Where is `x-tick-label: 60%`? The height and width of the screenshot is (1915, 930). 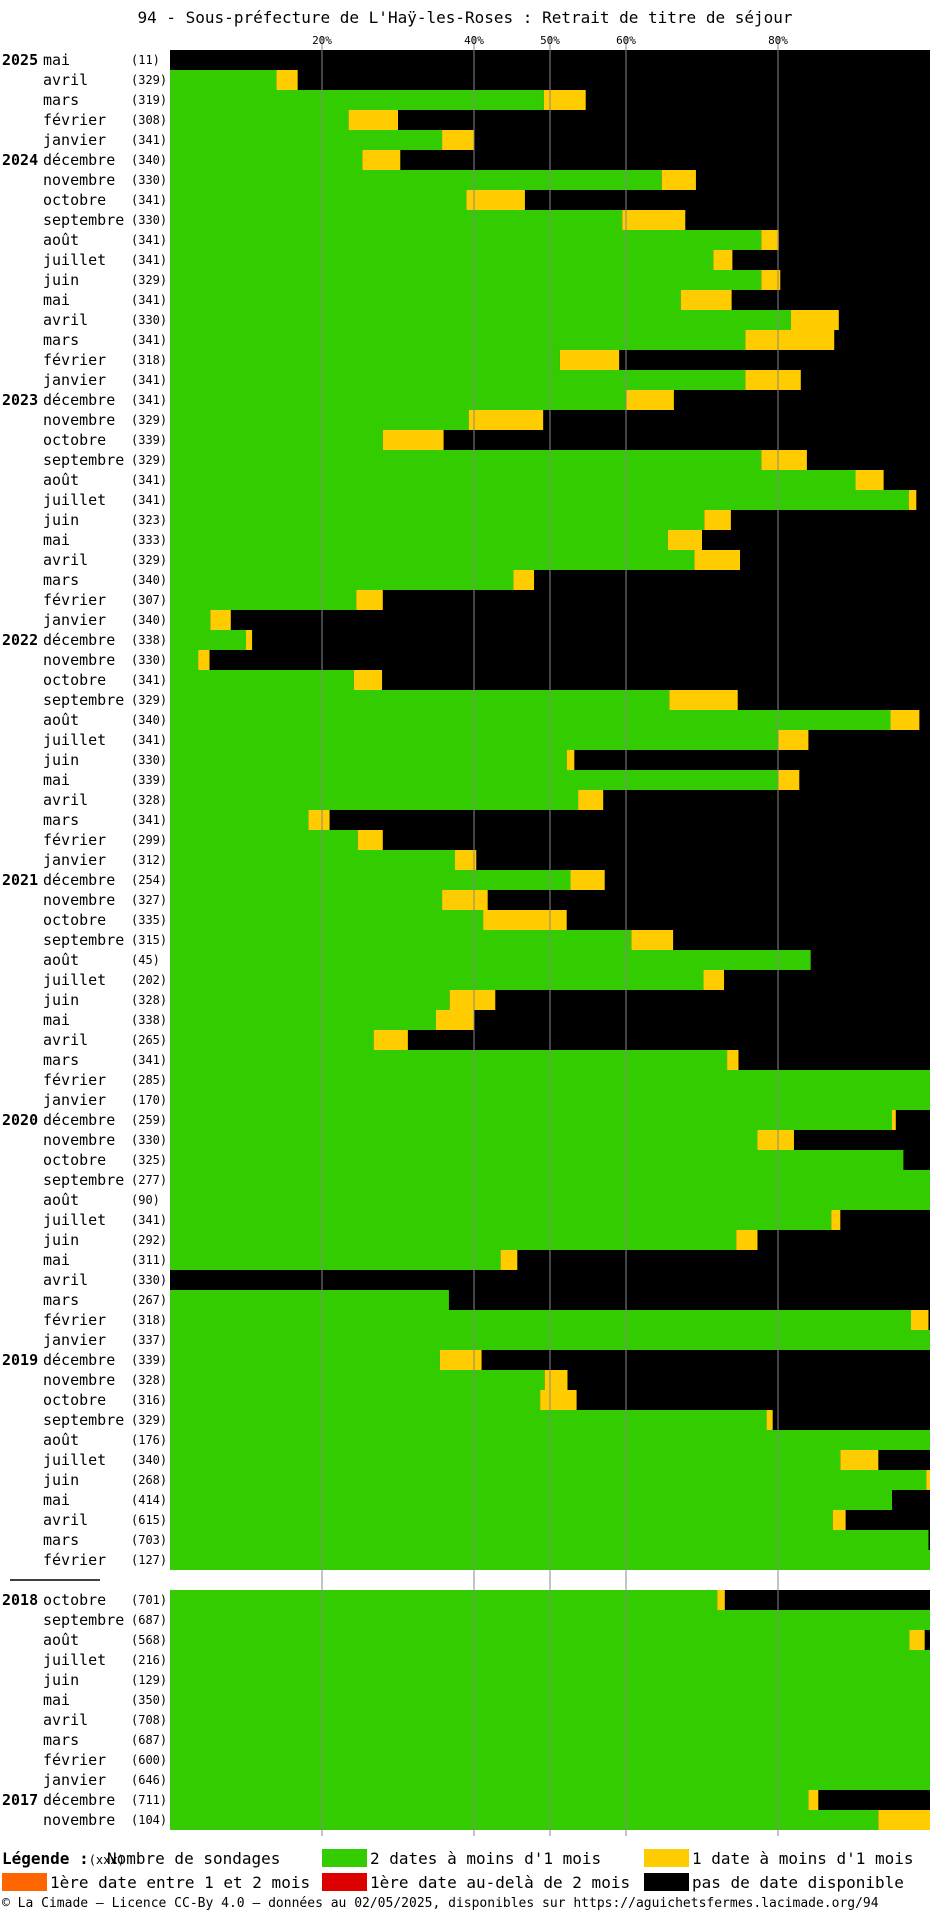 x-tick-label: 60% is located at coordinates (626, 40).